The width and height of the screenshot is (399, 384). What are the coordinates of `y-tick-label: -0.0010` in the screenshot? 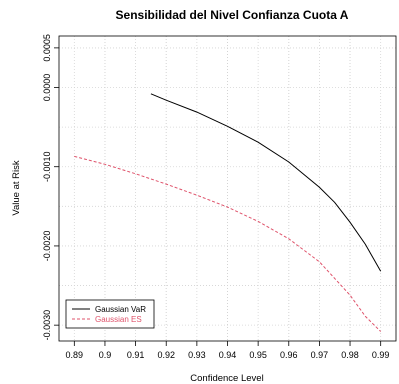 It's located at (47, 166).